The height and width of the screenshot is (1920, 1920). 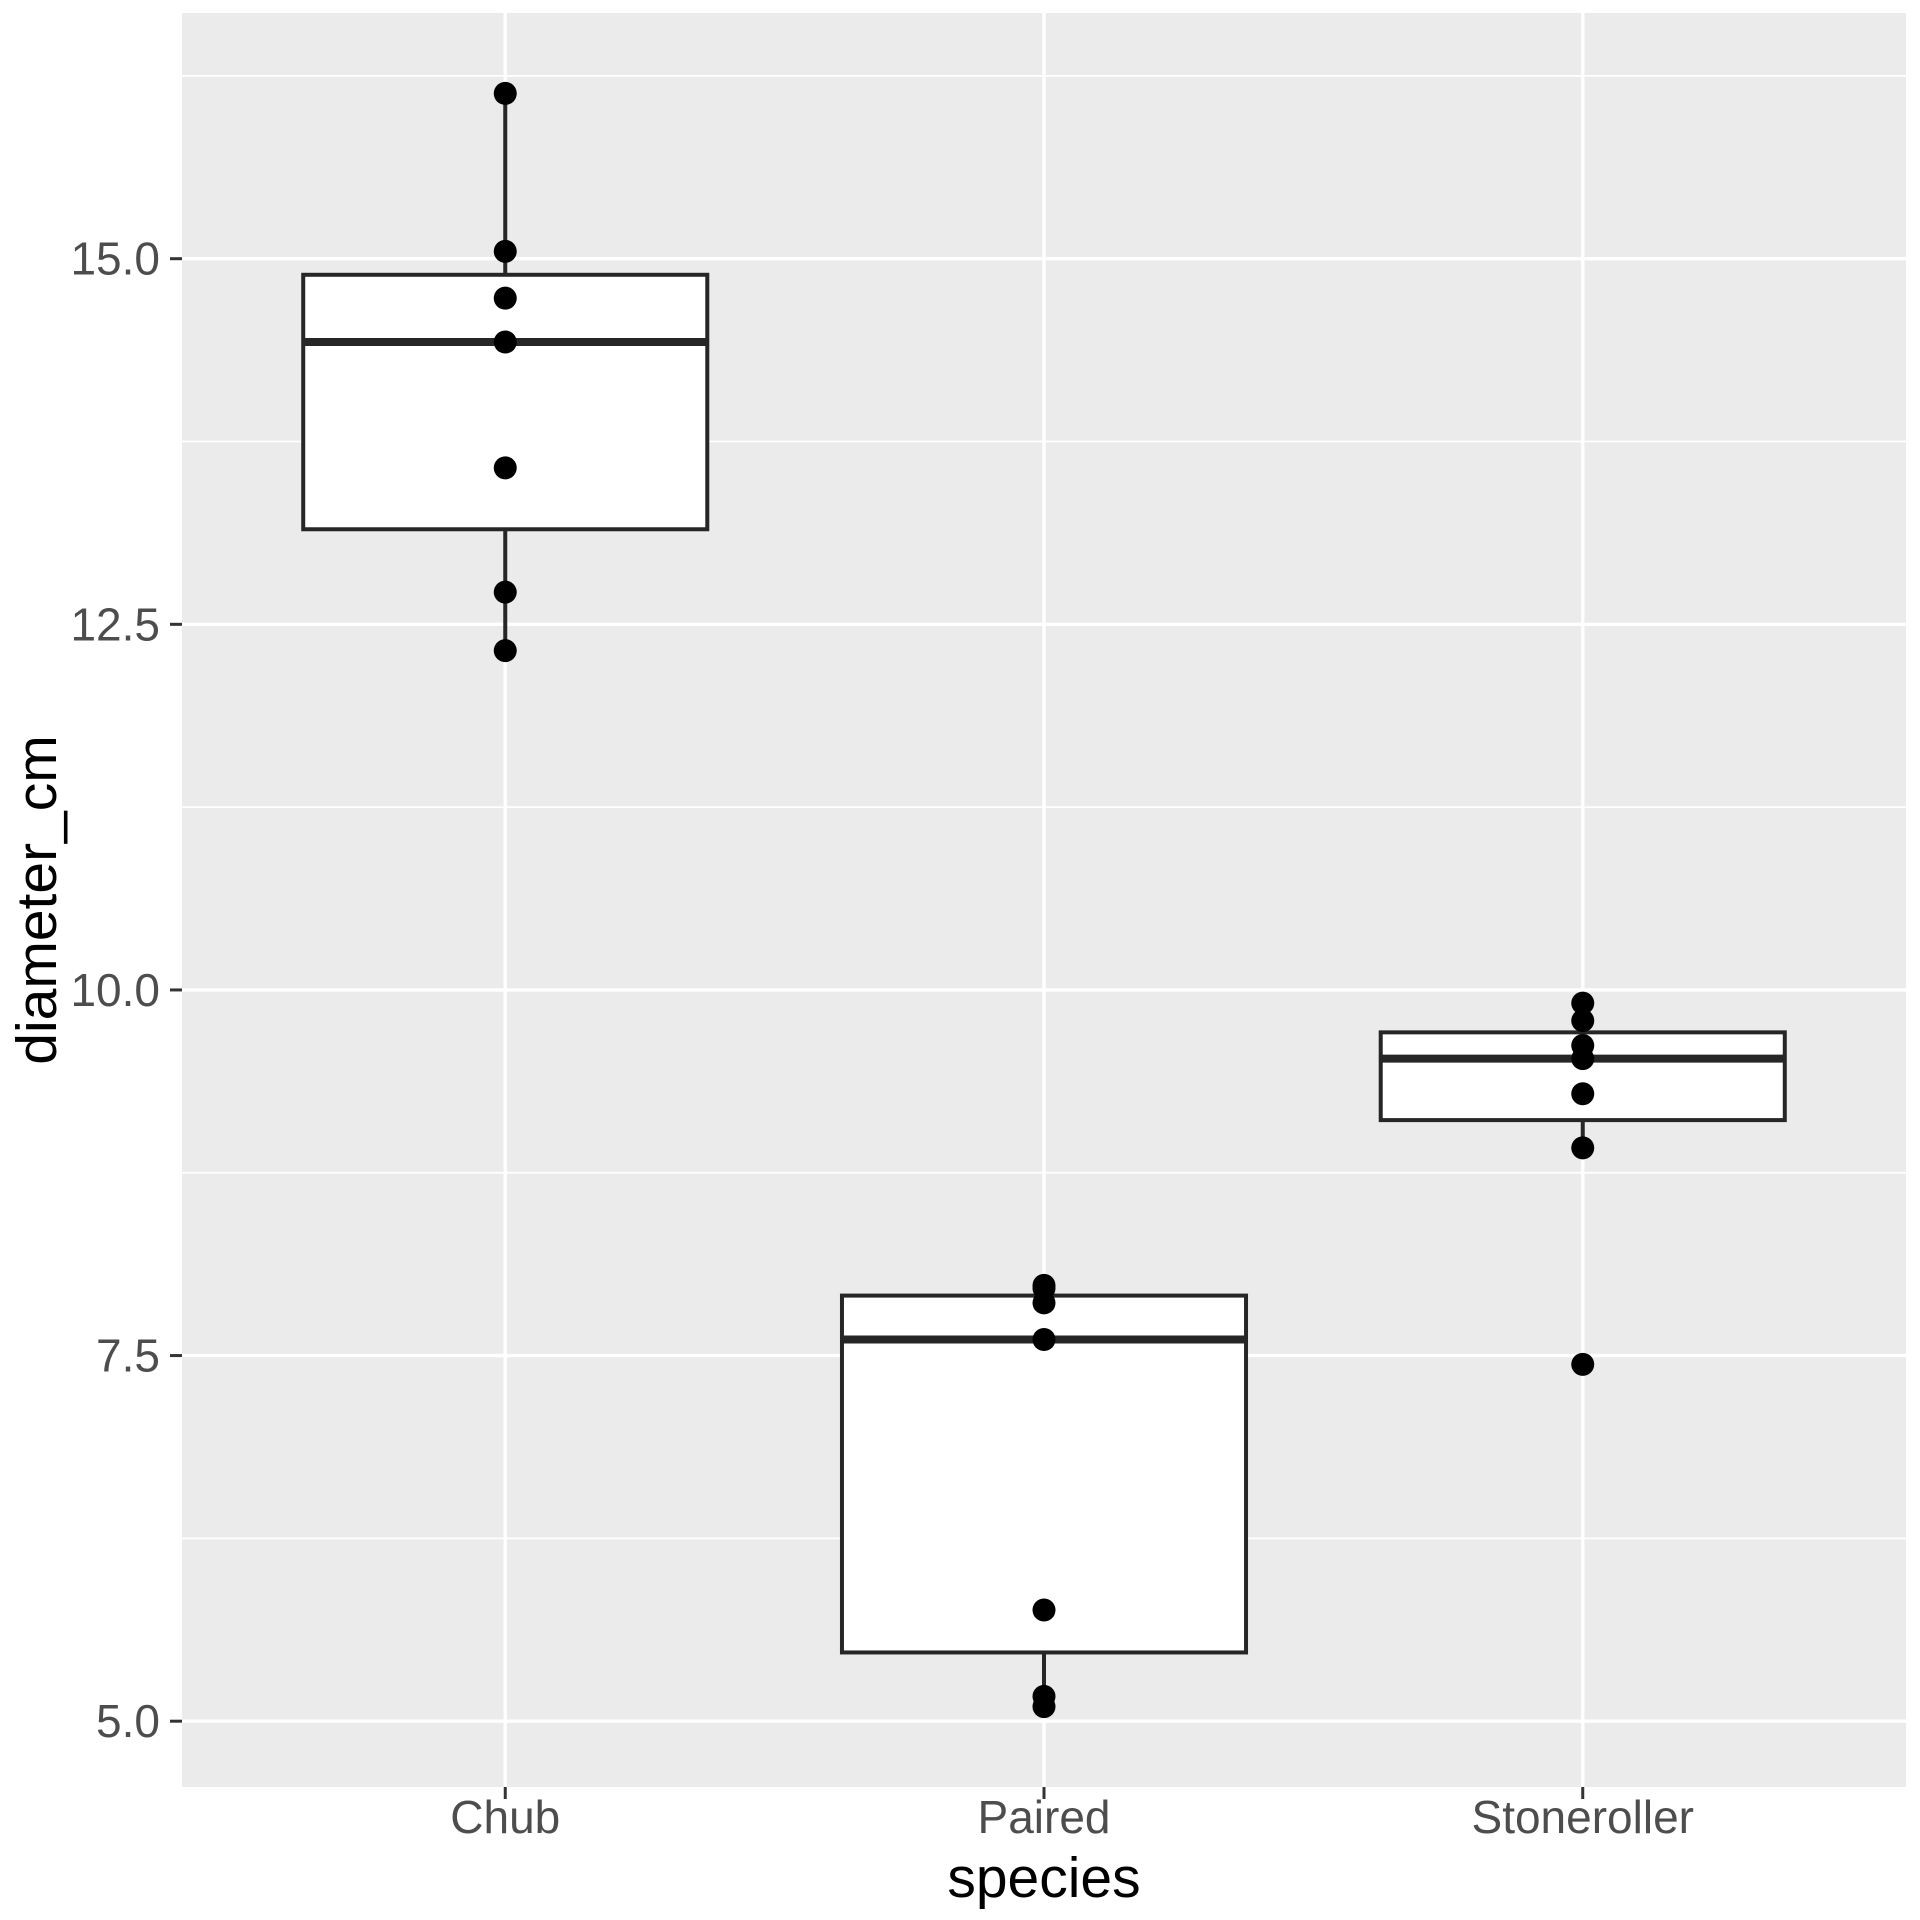 What do you see at coordinates (1582, 1183) in the screenshot?
I see `boxplot-group-stoneroller` at bounding box center [1582, 1183].